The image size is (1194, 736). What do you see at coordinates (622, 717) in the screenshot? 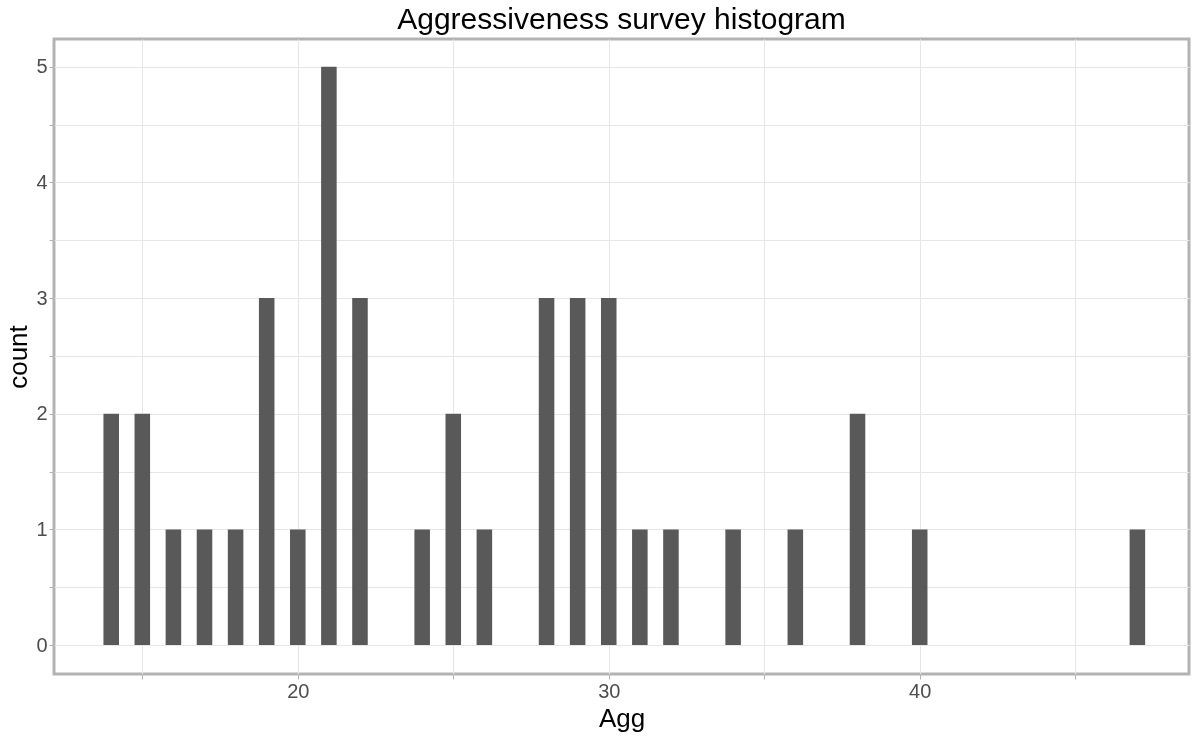
I see `x-axis-title: Agg` at bounding box center [622, 717].